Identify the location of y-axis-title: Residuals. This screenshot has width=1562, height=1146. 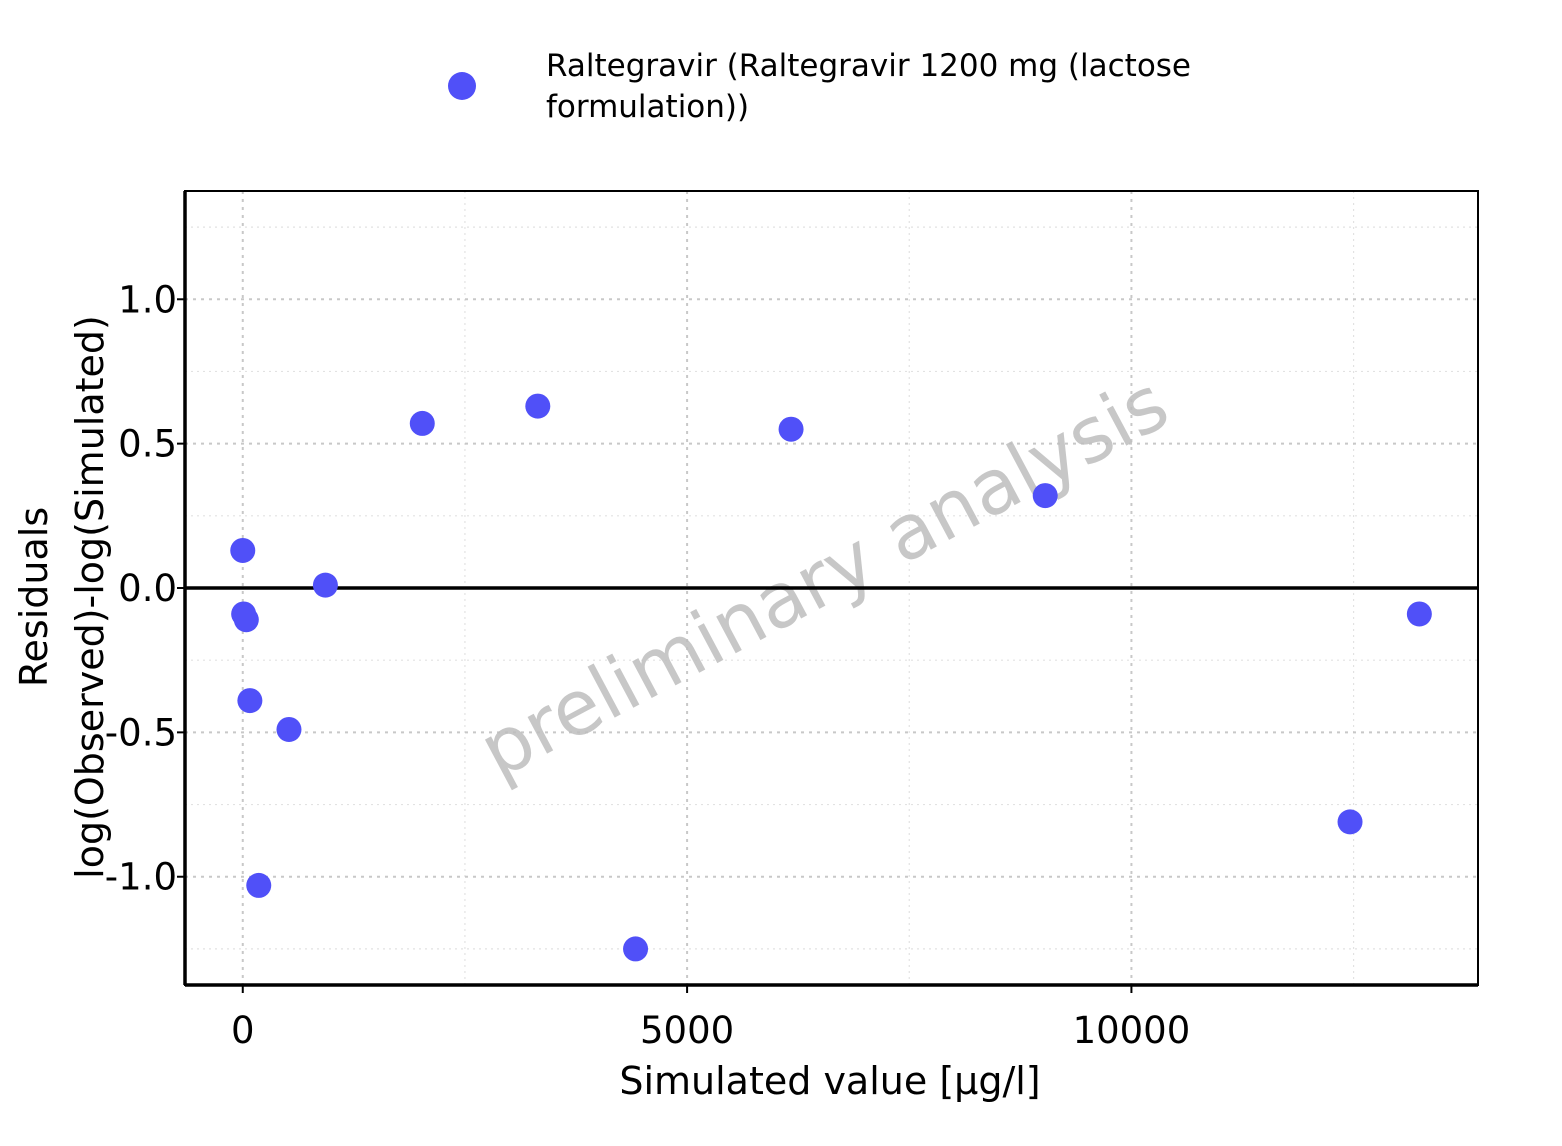
(34, 597).